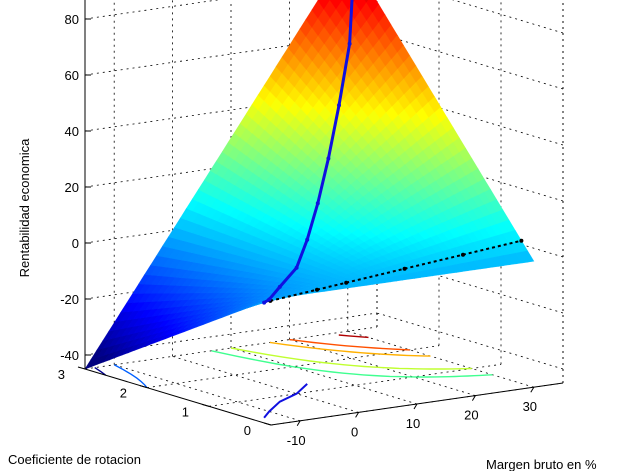  Describe the element at coordinates (61, 374) in the screenshot. I see `y-tick-label: 3` at that location.